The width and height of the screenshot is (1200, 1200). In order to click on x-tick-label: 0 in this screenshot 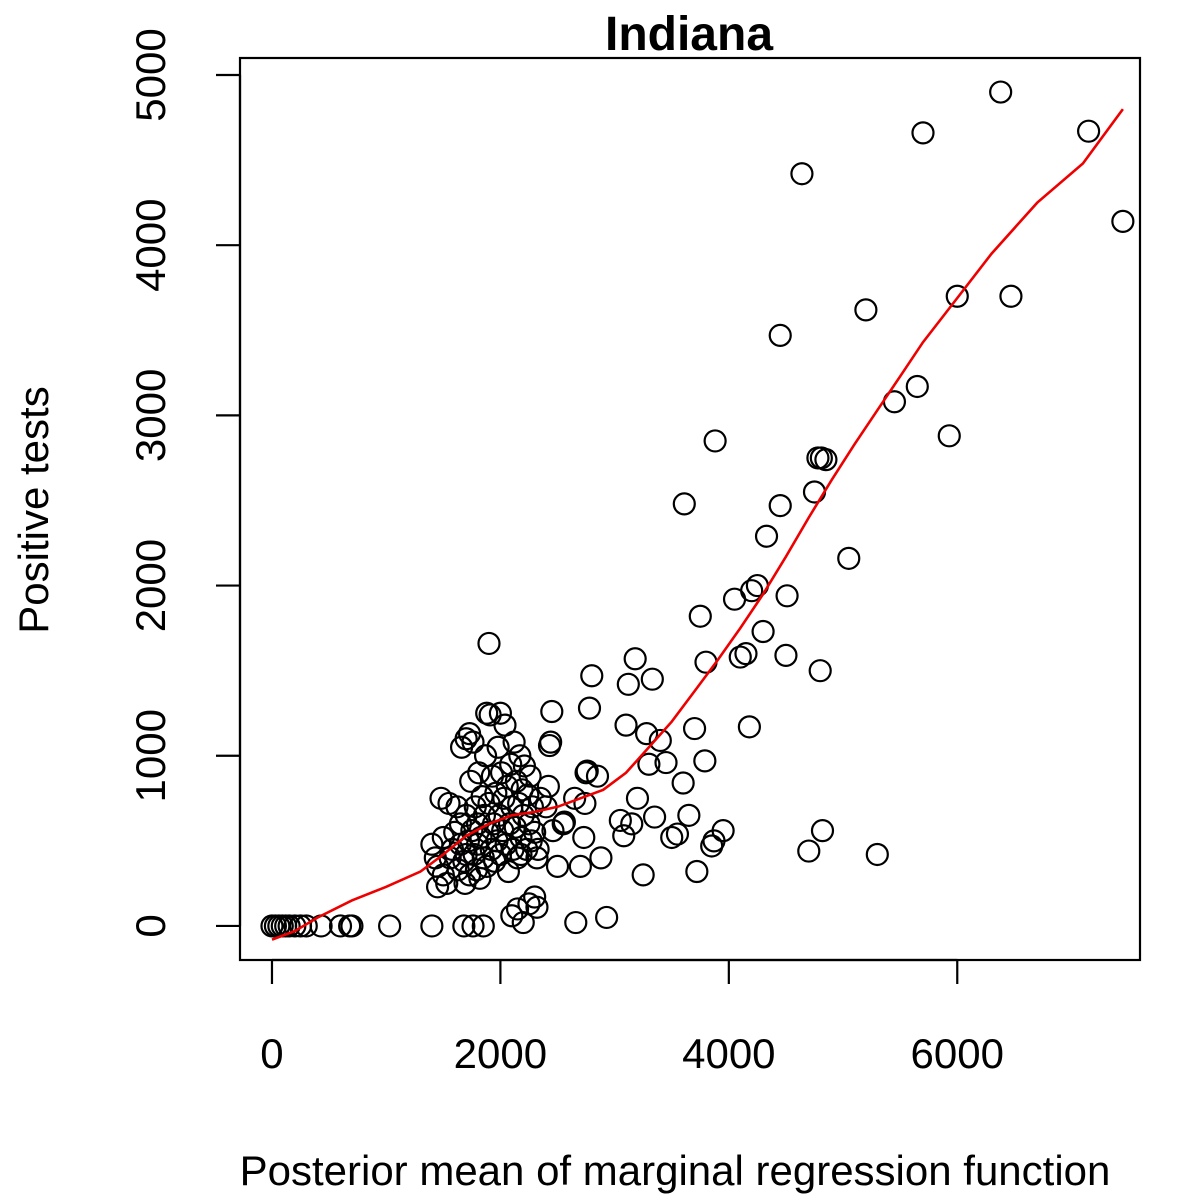, I will do `click(271, 1053)`.